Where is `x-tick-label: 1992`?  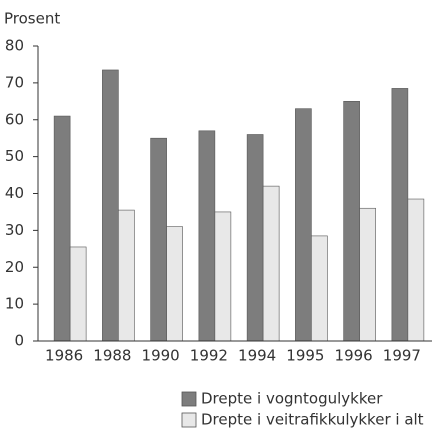
x-tick-label: 1992 is located at coordinates (209, 356).